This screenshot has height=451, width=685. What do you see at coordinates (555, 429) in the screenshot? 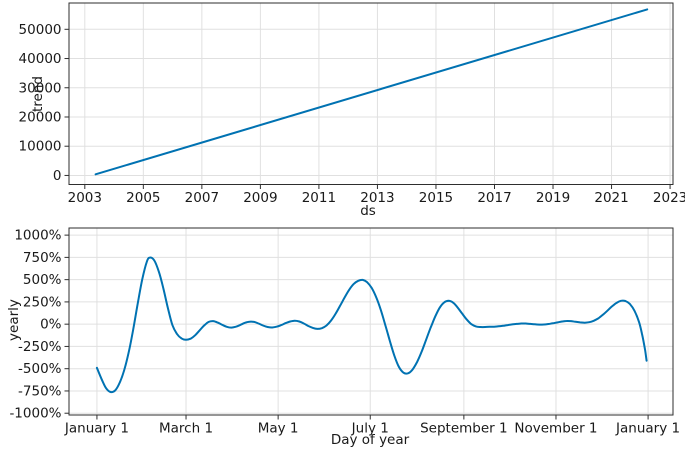
I see `yearly-x-tick-label: November 1` at bounding box center [555, 429].